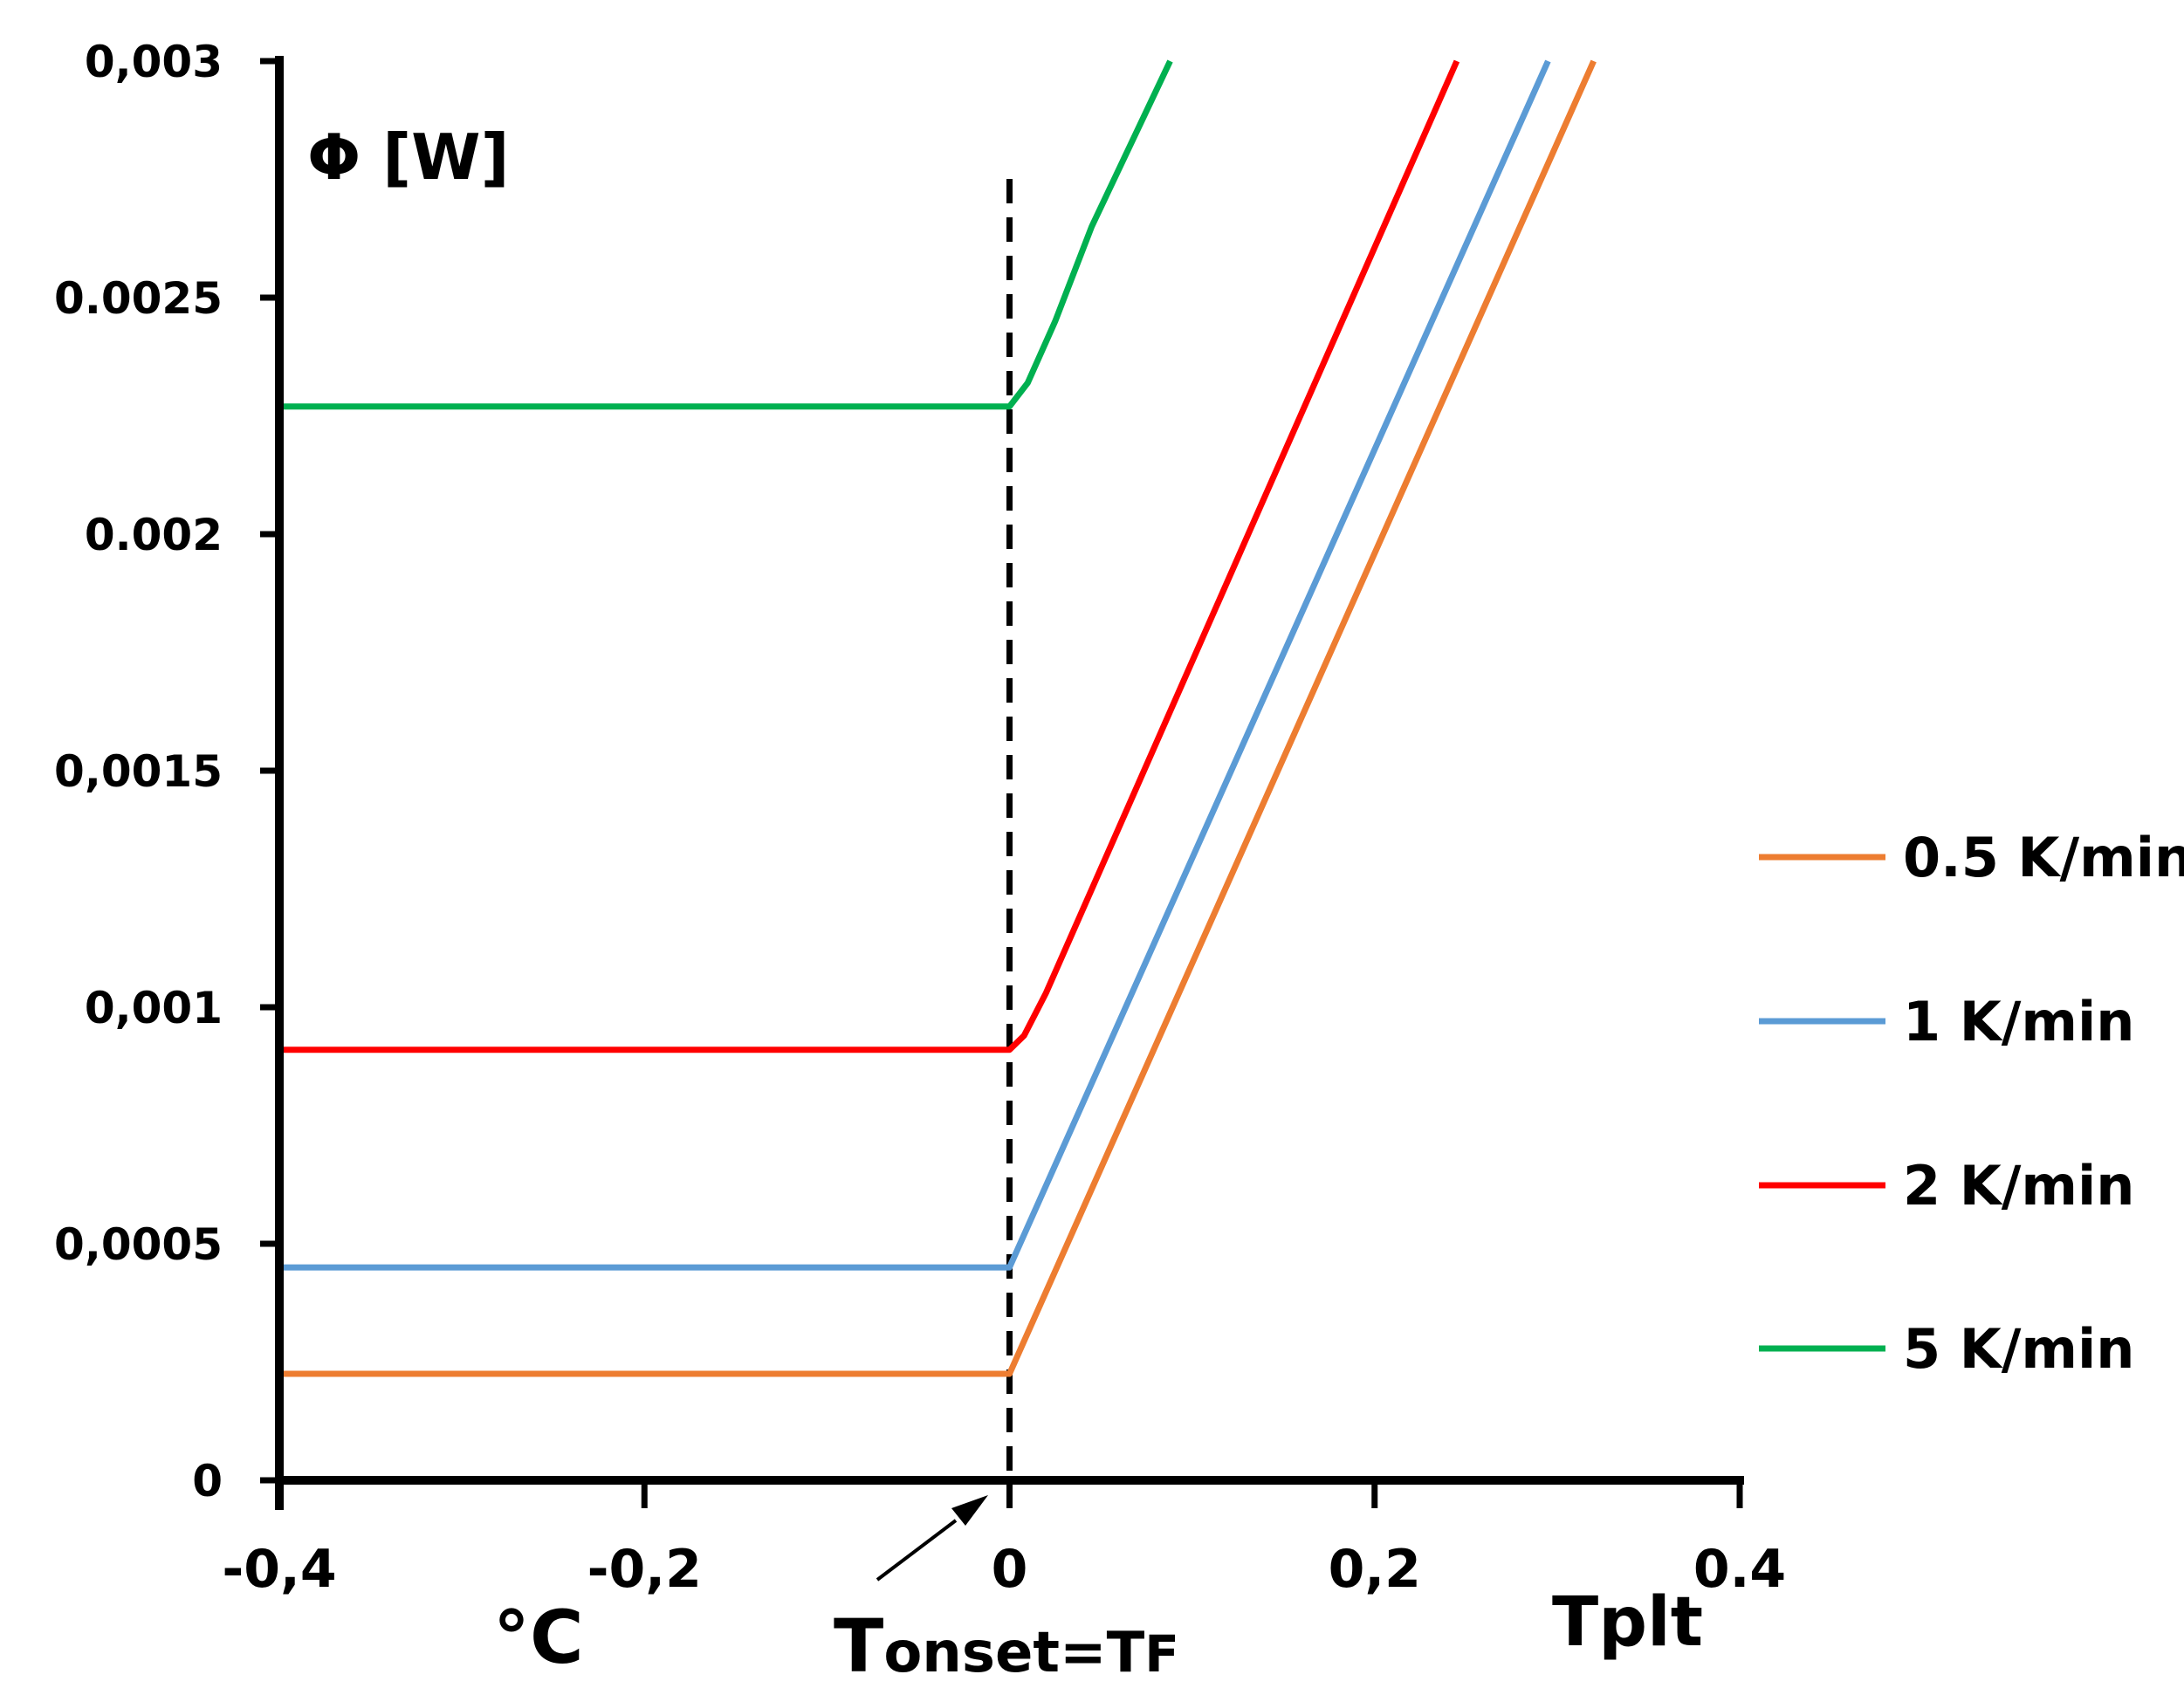  I want to click on arrow-head, so click(969, 1510).